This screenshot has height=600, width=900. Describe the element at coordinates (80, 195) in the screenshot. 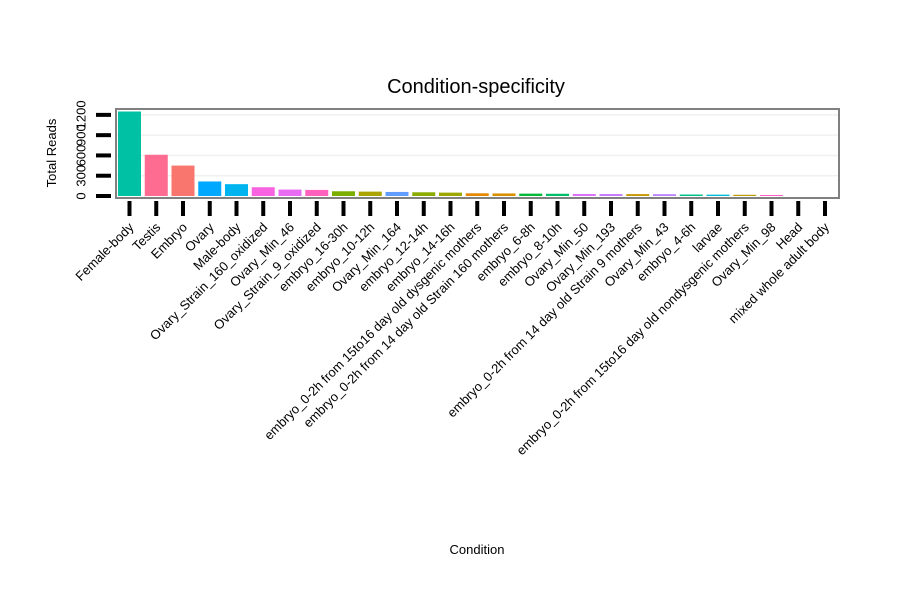

I see `y-tick-label: 0` at that location.